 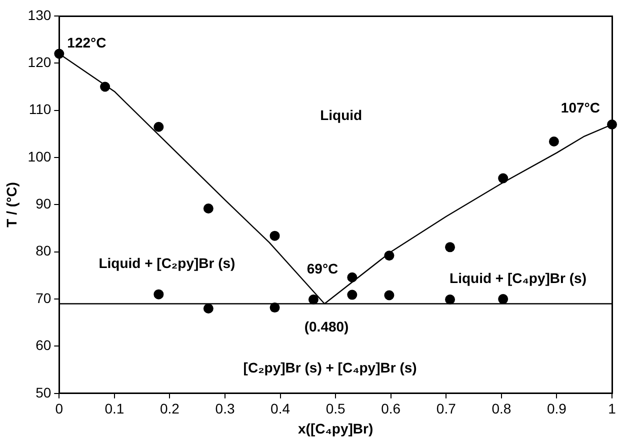 What do you see at coordinates (40, 62) in the screenshot?
I see `y-tick-label: 120` at bounding box center [40, 62].